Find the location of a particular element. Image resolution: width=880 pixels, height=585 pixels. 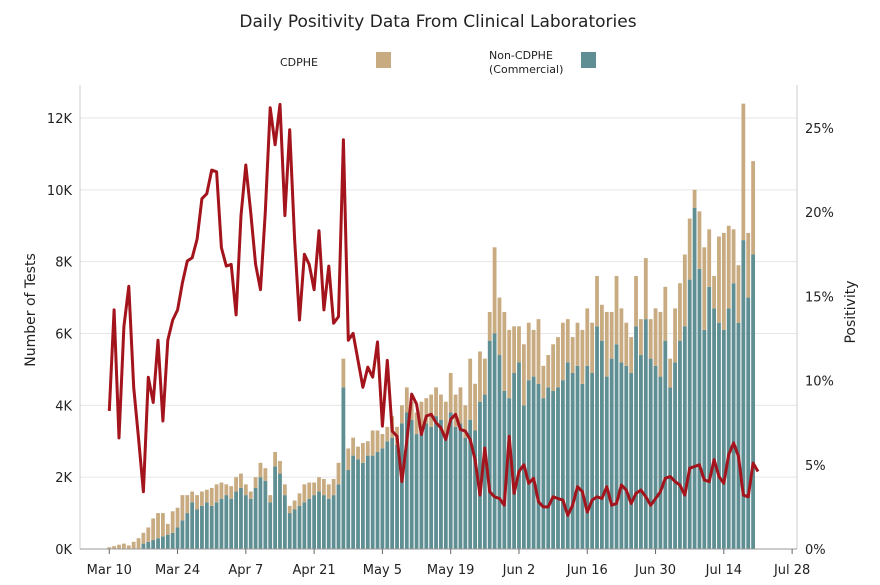

x-tick-label: Apr 21 is located at coordinates (314, 570).